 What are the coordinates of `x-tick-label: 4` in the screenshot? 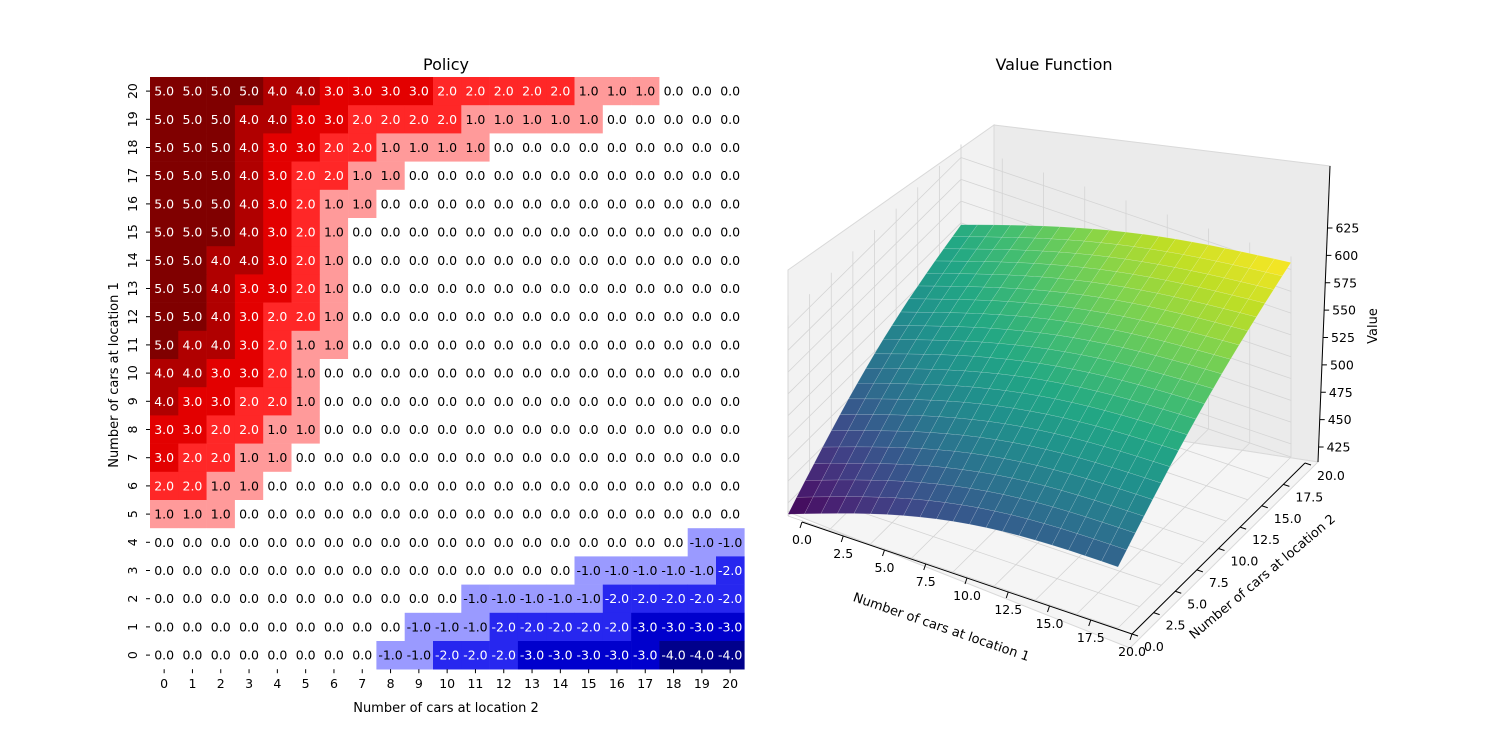 It's located at (277, 683).